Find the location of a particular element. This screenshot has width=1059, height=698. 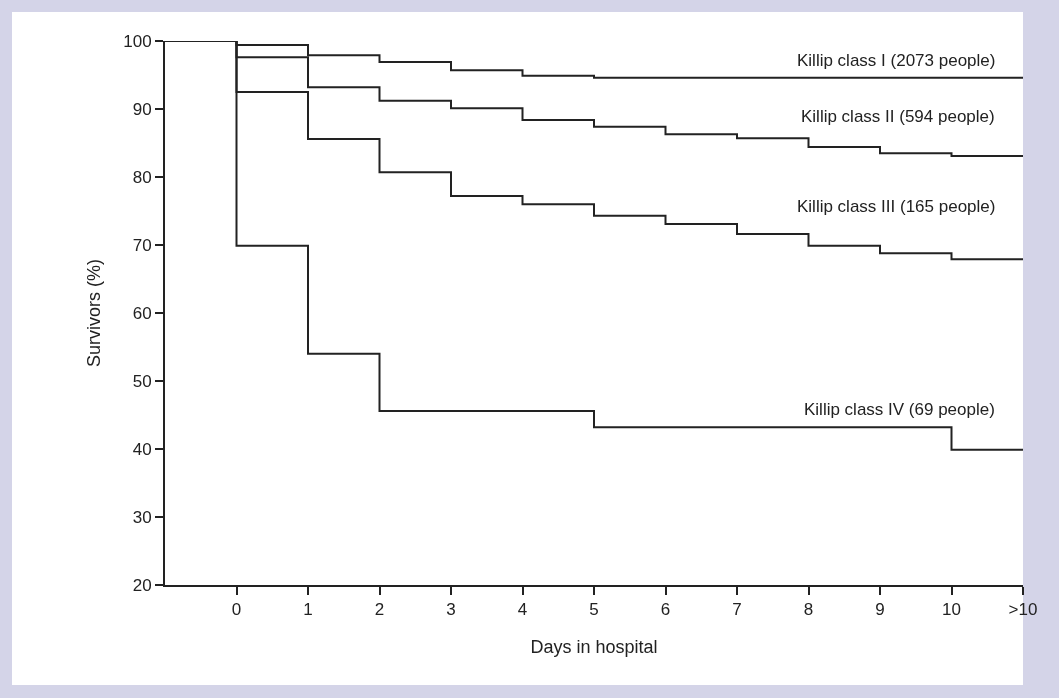

x-tick-label: 2 is located at coordinates (379, 610).